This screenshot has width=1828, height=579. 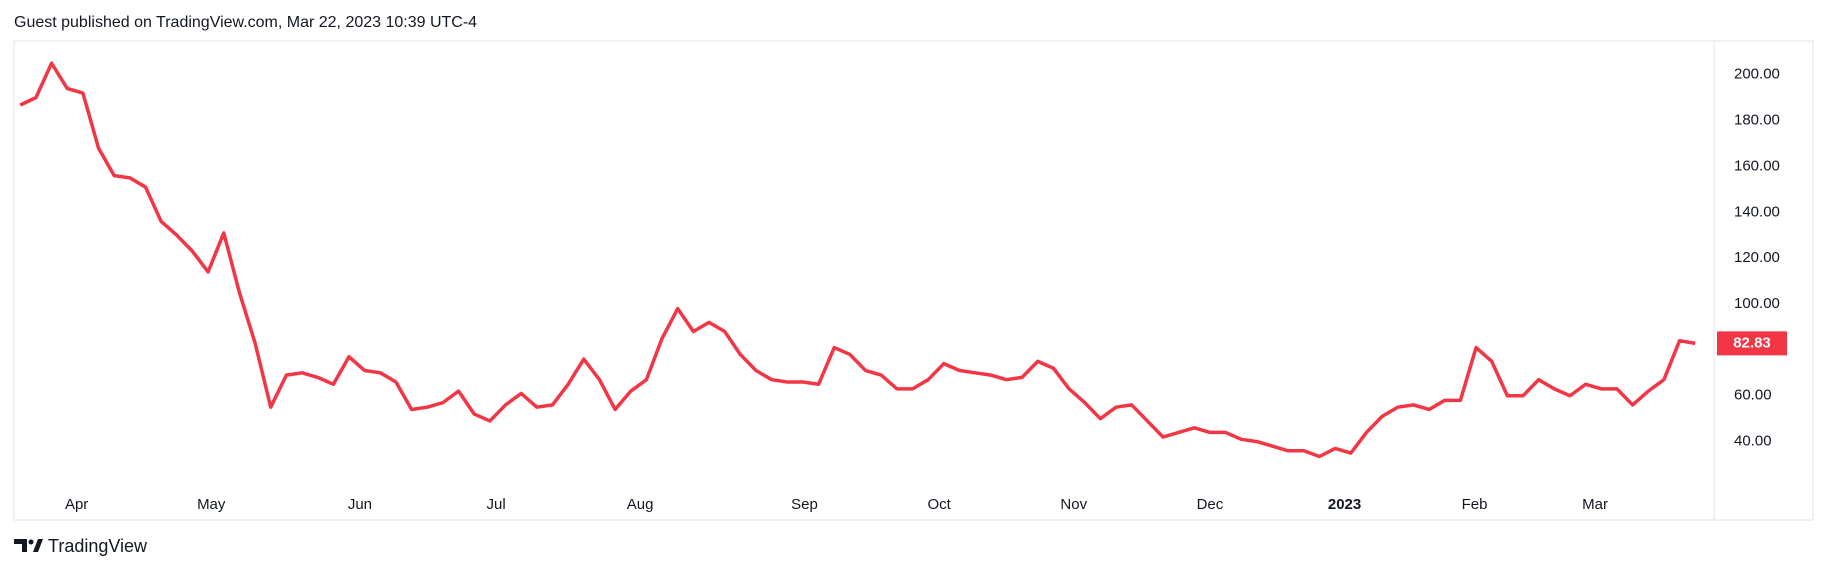 What do you see at coordinates (1757, 120) in the screenshot?
I see `y-tick-label: 180.00` at bounding box center [1757, 120].